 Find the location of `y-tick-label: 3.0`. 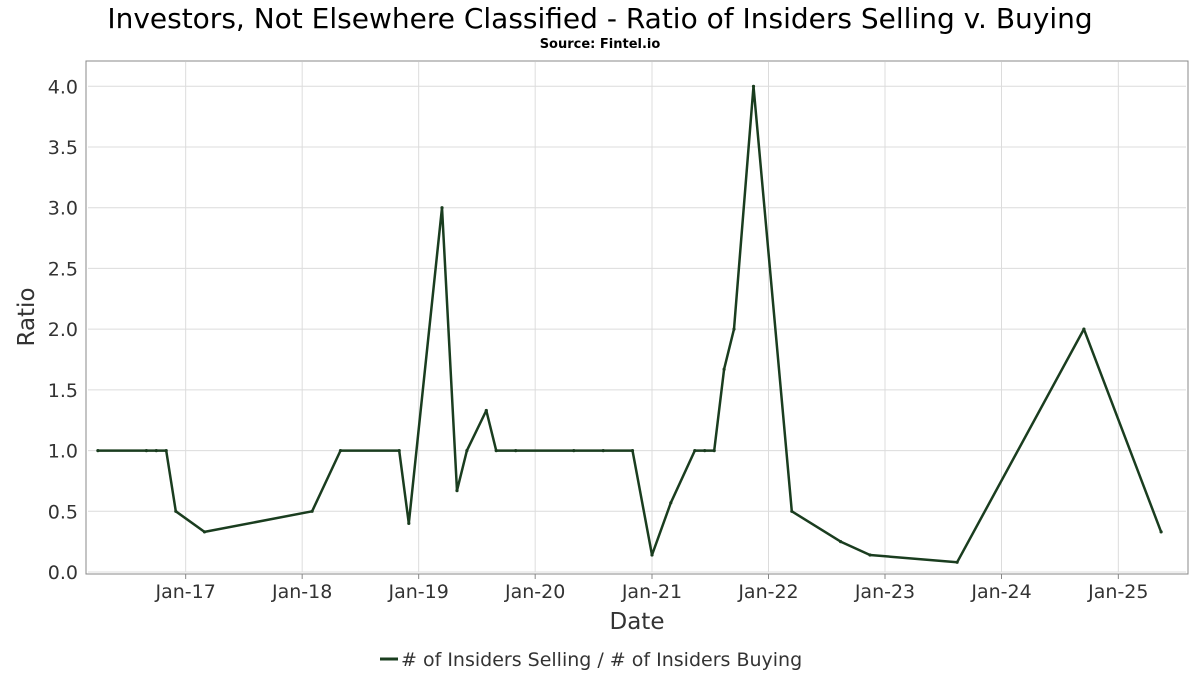

y-tick-label: 3.0 is located at coordinates (63, 209).